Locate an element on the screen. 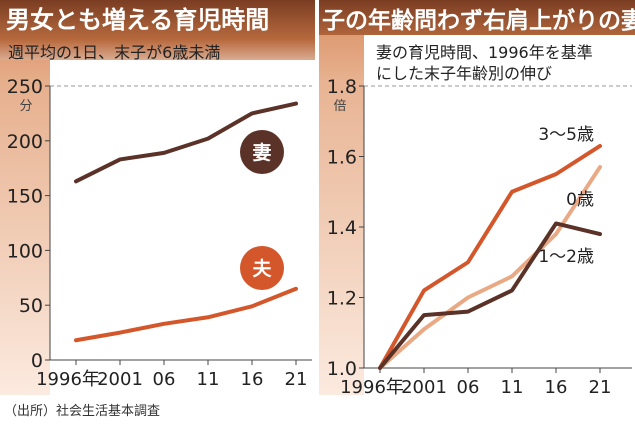 The width and height of the screenshot is (635, 427). y-tick-label: 1.8 is located at coordinates (342, 87).